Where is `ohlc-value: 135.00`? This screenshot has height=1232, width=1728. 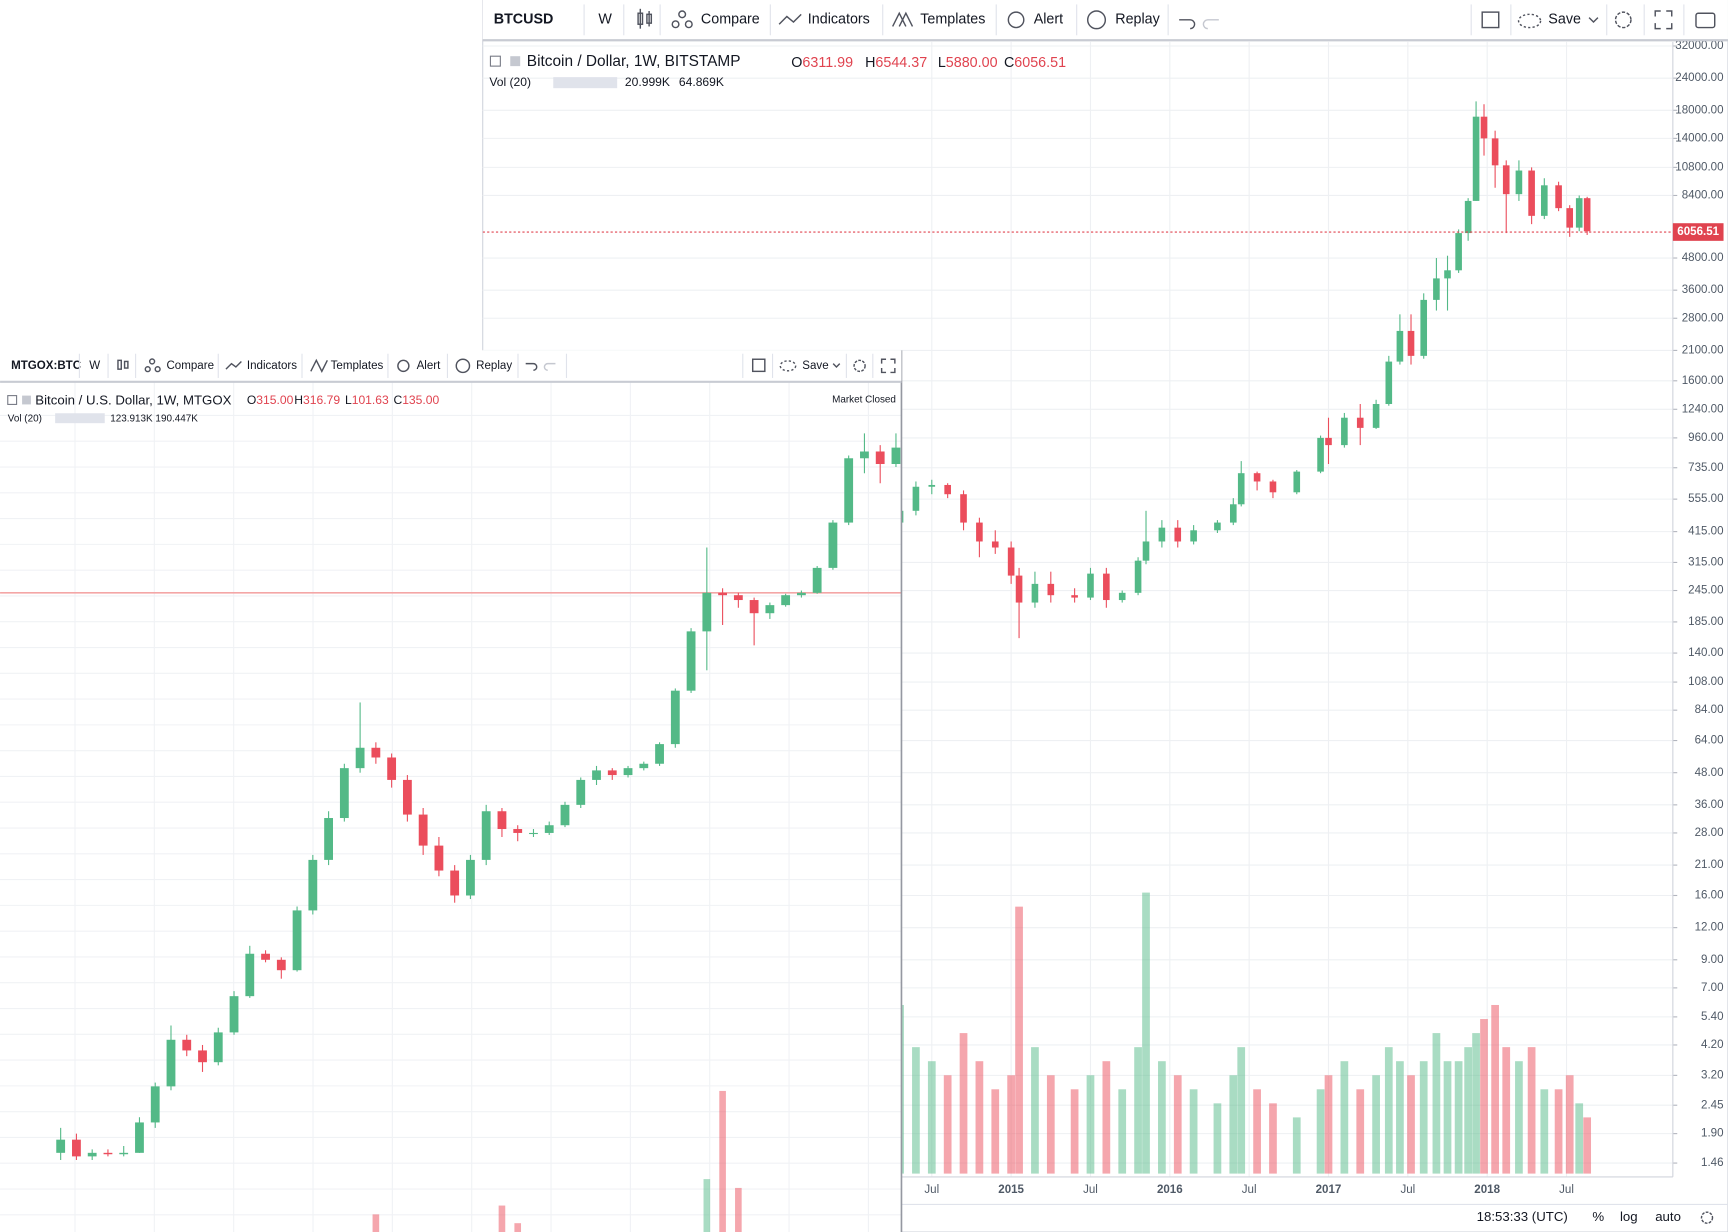
ohlc-value: 135.00 is located at coordinates (420, 400).